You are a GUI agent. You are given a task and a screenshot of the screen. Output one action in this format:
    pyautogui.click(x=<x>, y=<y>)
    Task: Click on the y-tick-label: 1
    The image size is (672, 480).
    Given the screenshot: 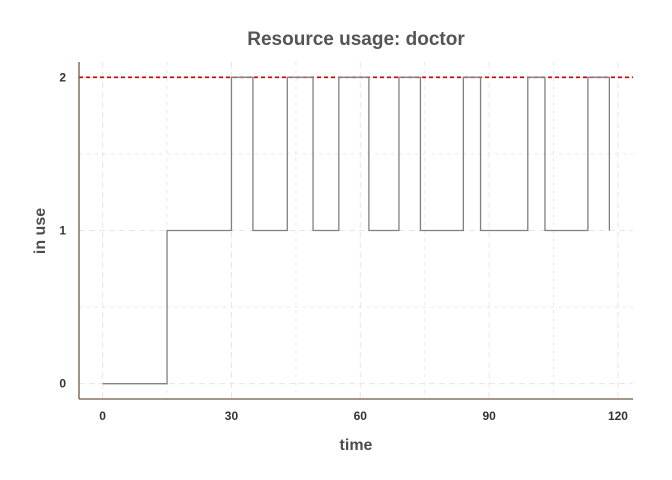 What is the action you would take?
    pyautogui.click(x=62, y=231)
    